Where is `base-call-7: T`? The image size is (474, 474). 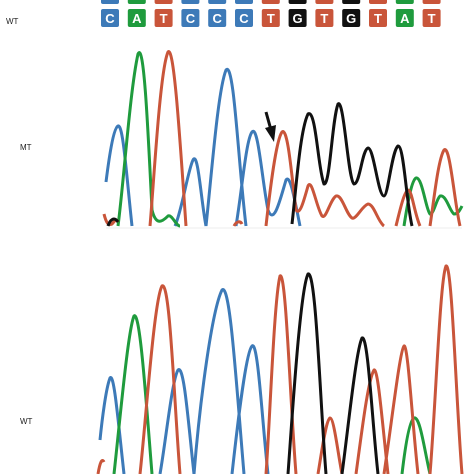 base-call-7: T is located at coordinates (270, 18).